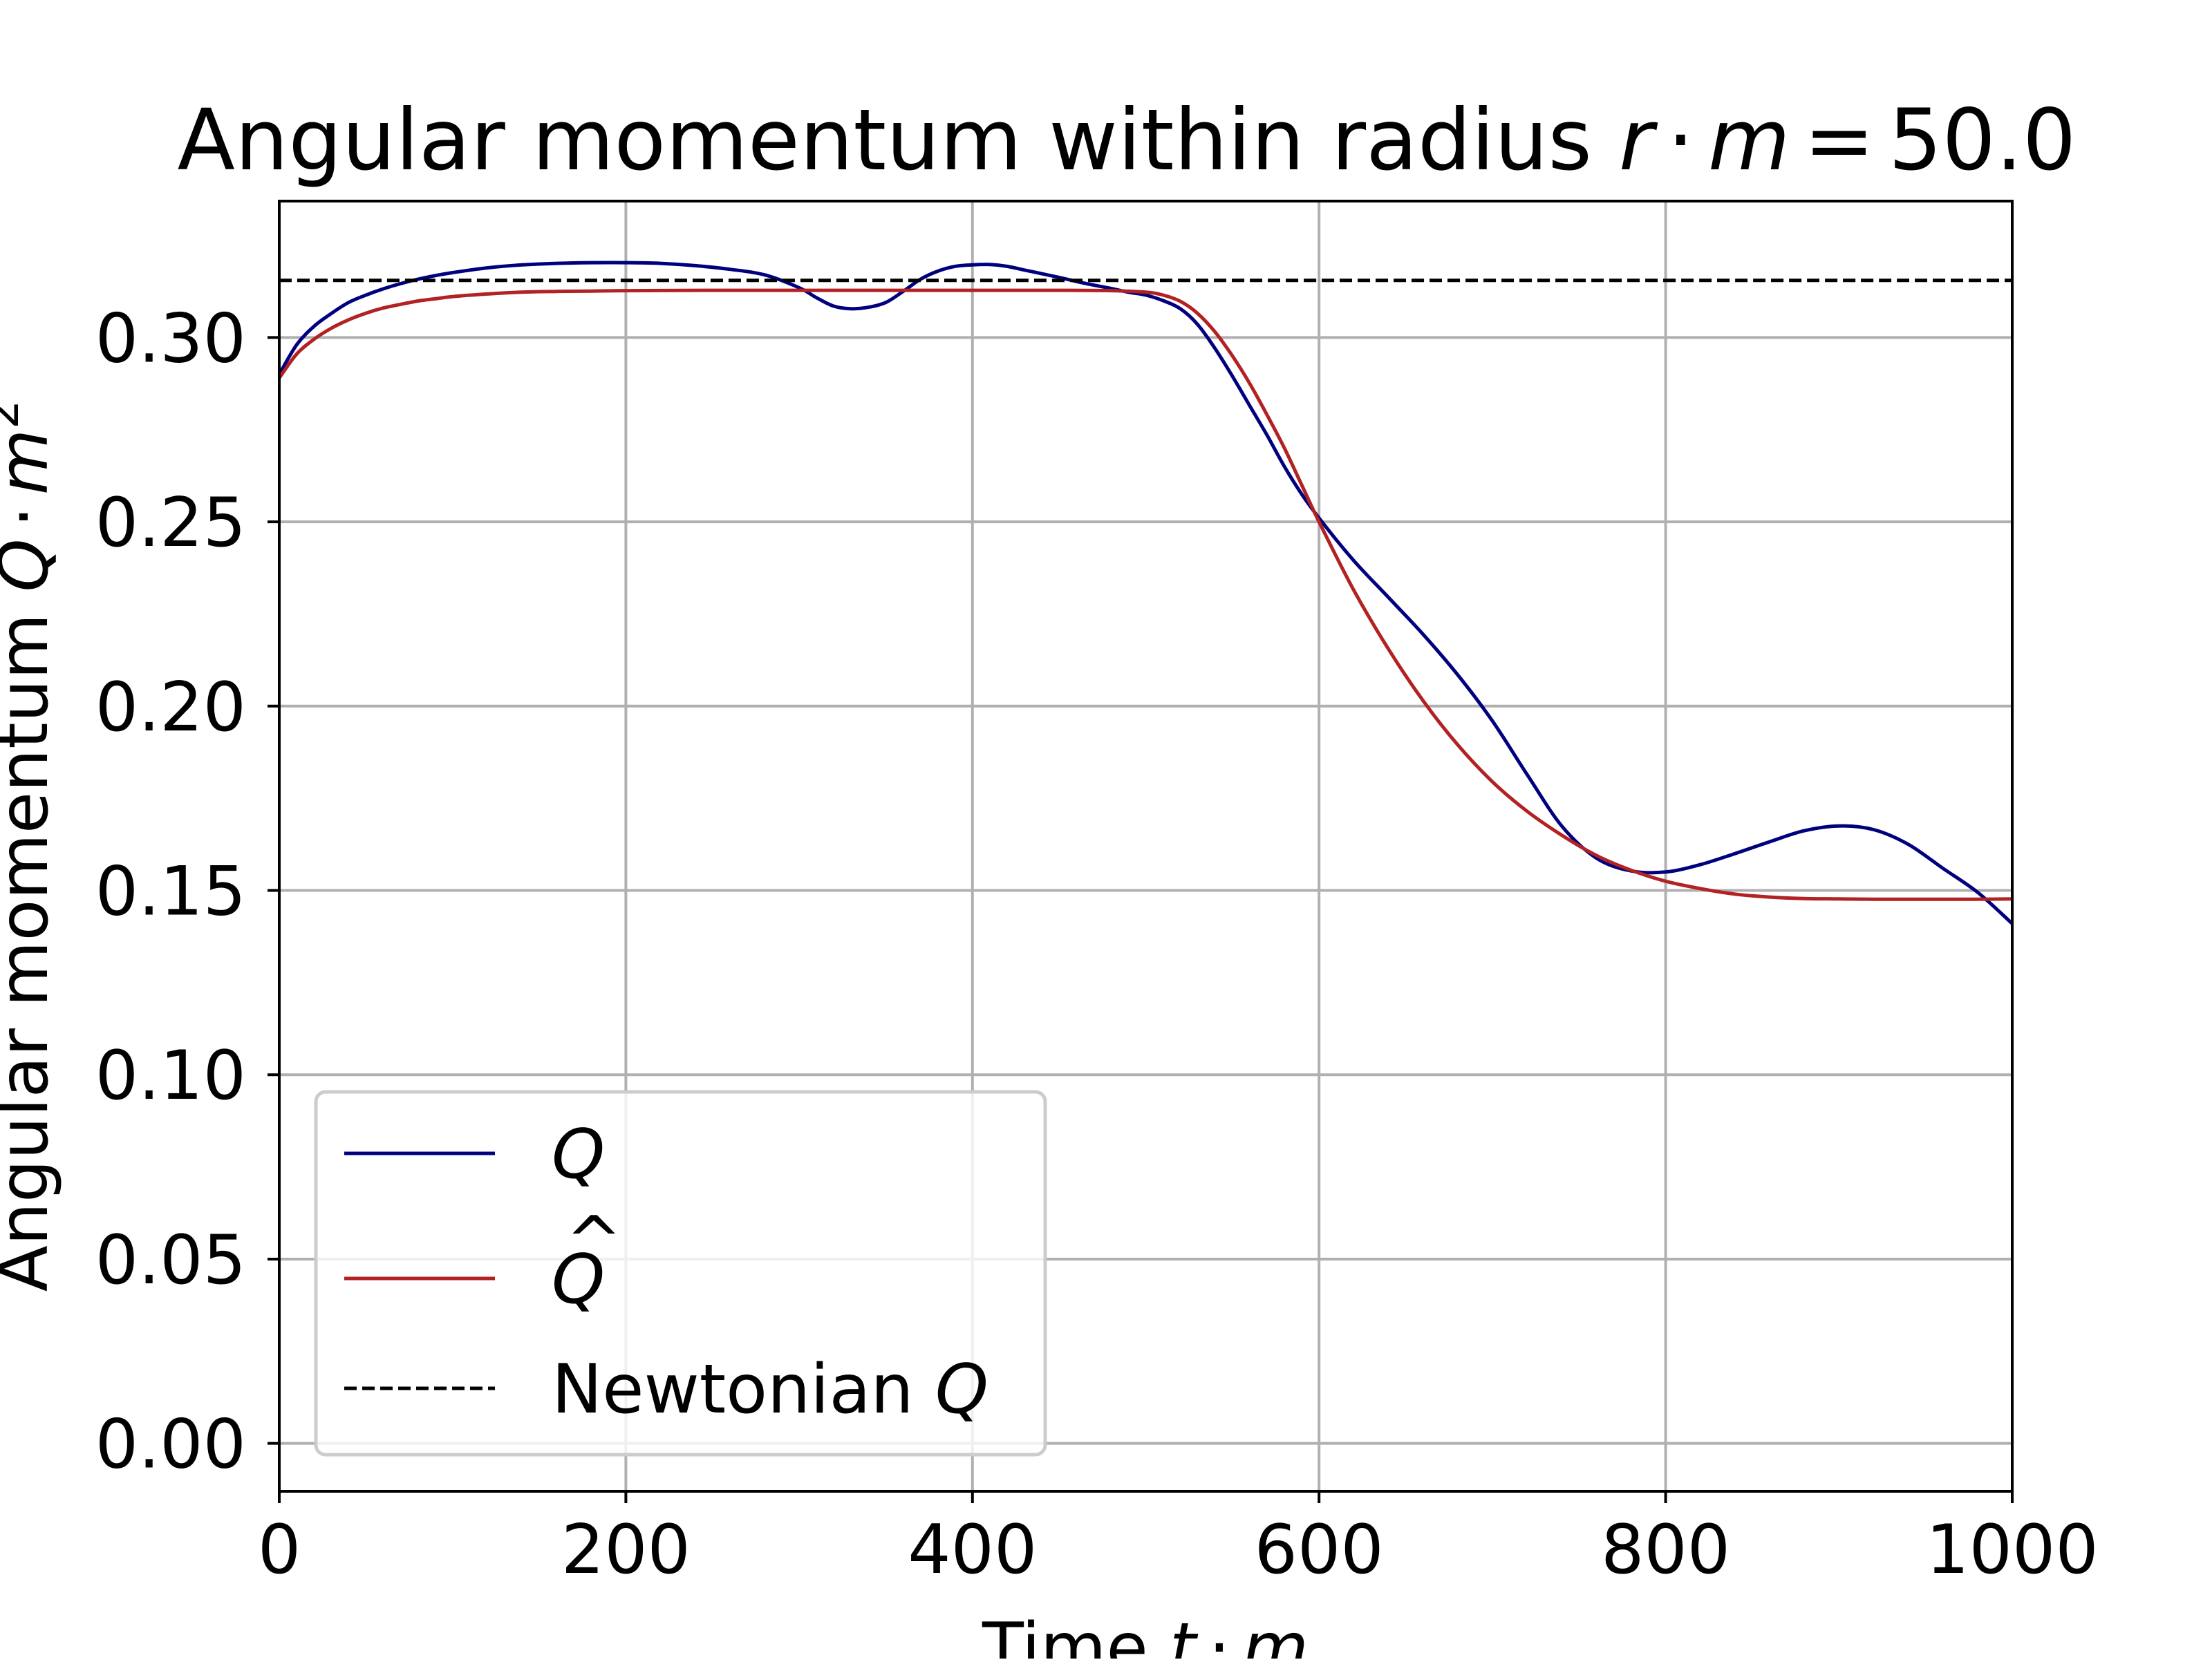 The image size is (2212, 1662). I want to click on x-tick-label: 800, so click(1666, 1550).